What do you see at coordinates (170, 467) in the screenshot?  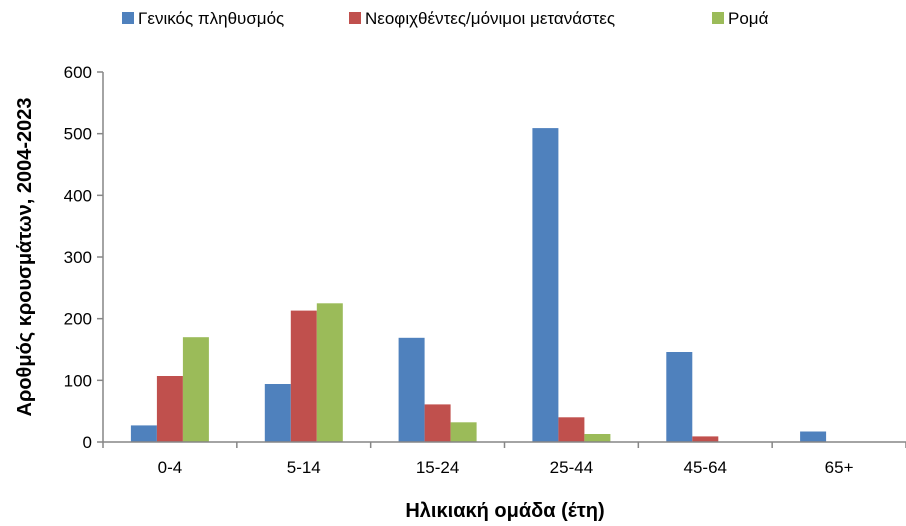 I see `x-tick-label: 0-4` at bounding box center [170, 467].